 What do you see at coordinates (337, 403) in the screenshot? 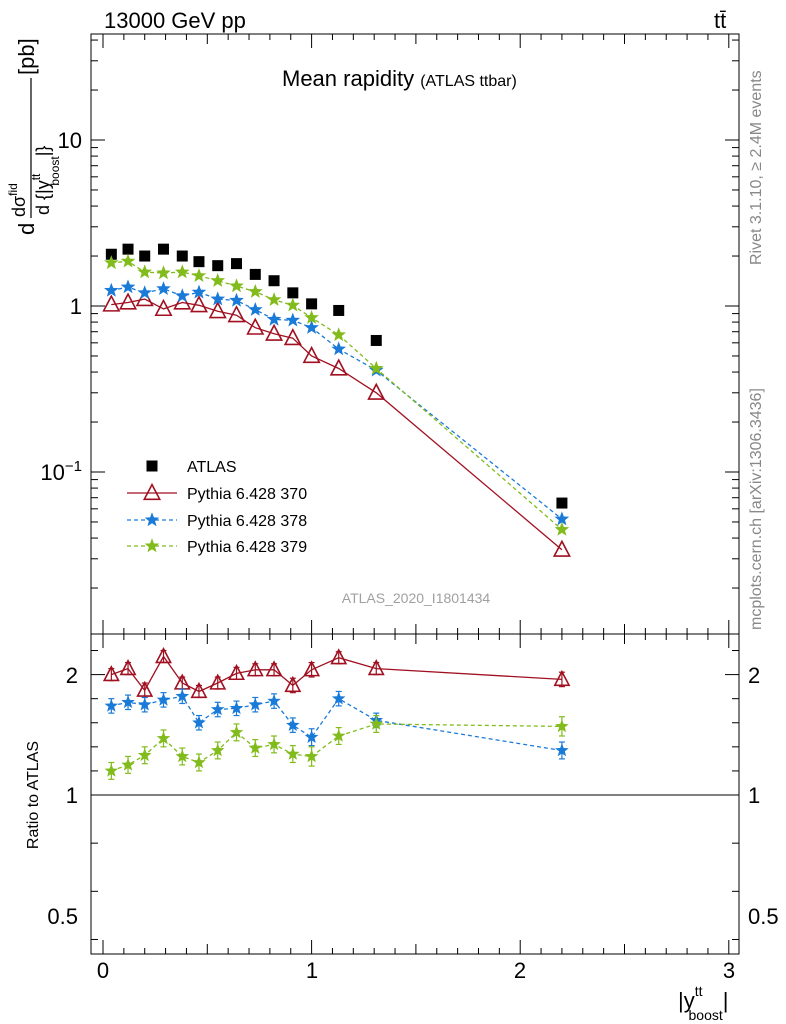
I see `series-line` at bounding box center [337, 403].